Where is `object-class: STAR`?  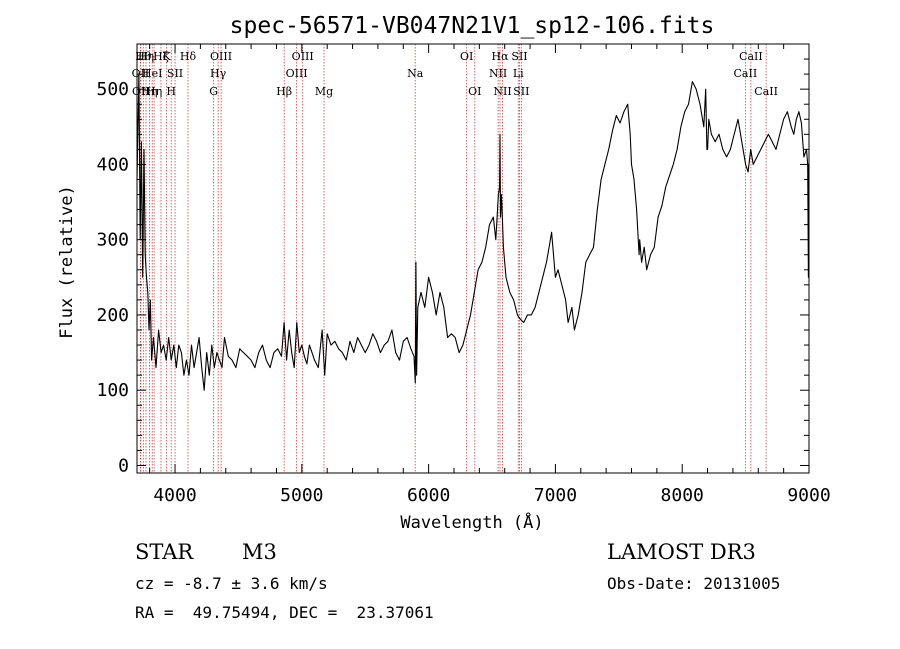 object-class: STAR is located at coordinates (164, 552).